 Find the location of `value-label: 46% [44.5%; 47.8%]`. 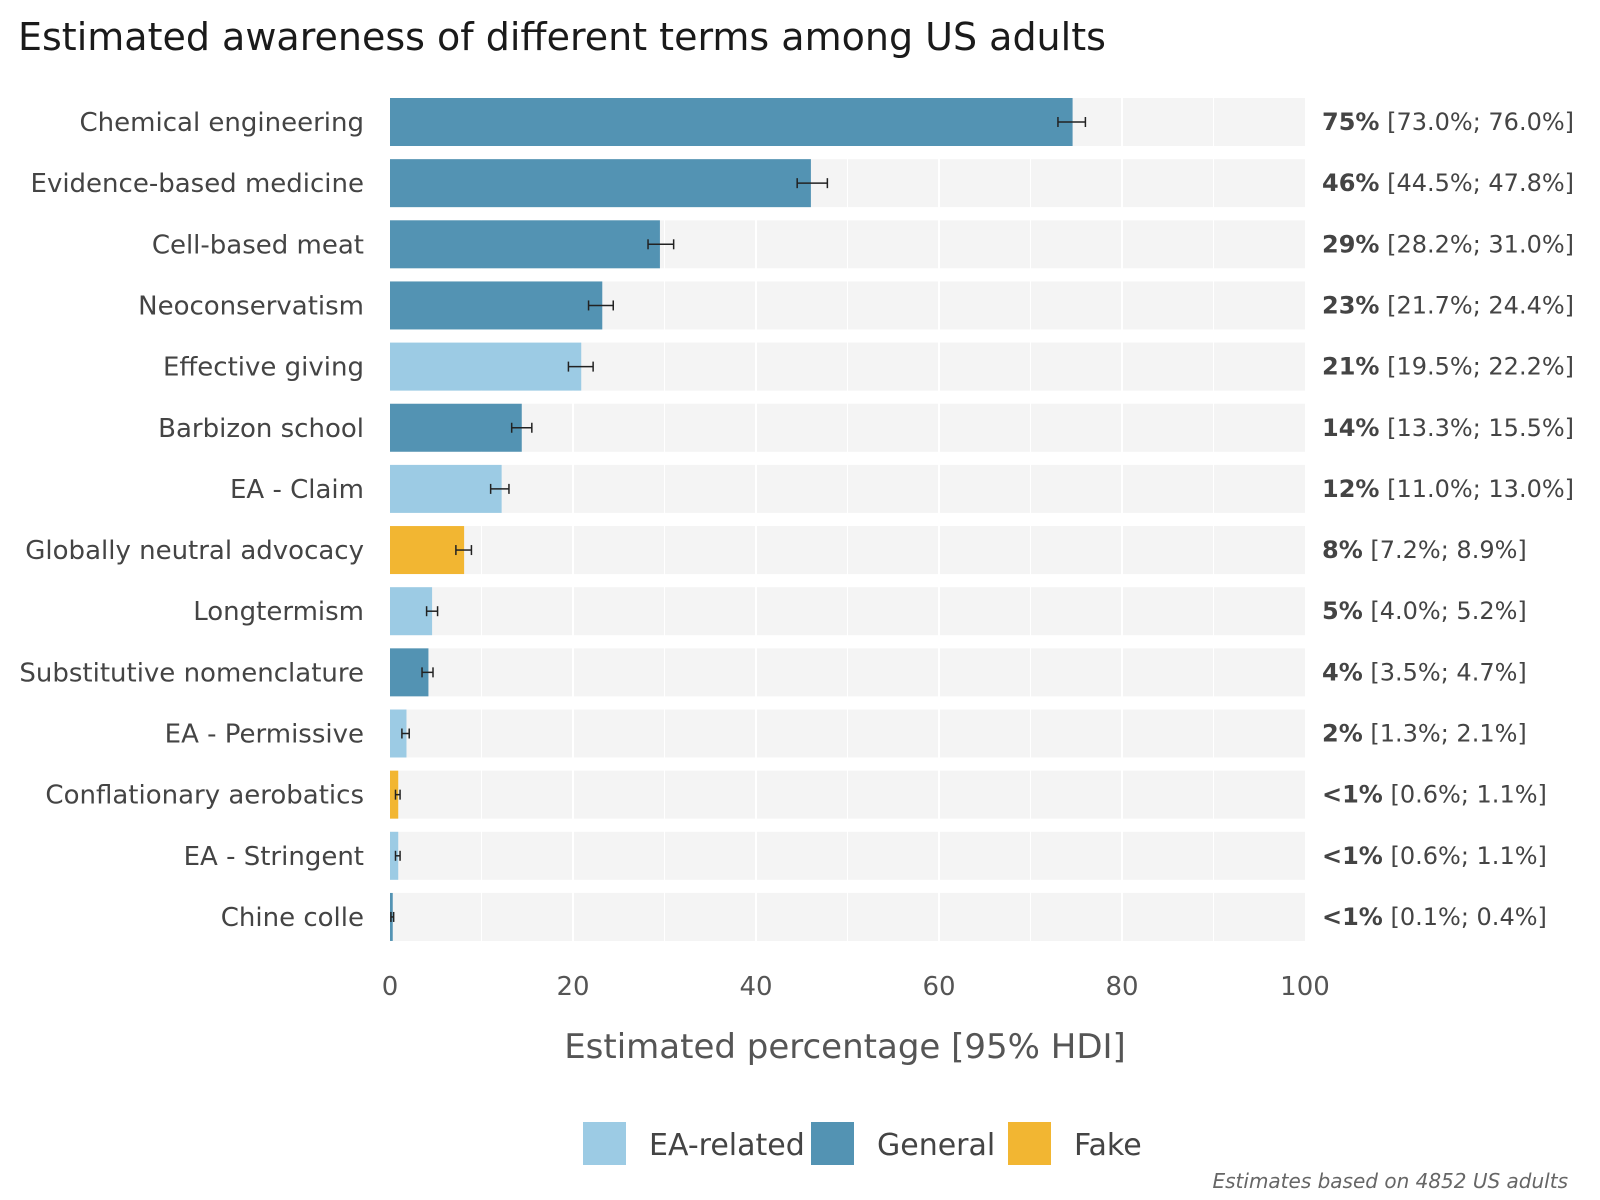

value-label: 46% [44.5%; 47.8%] is located at coordinates (1448, 183).